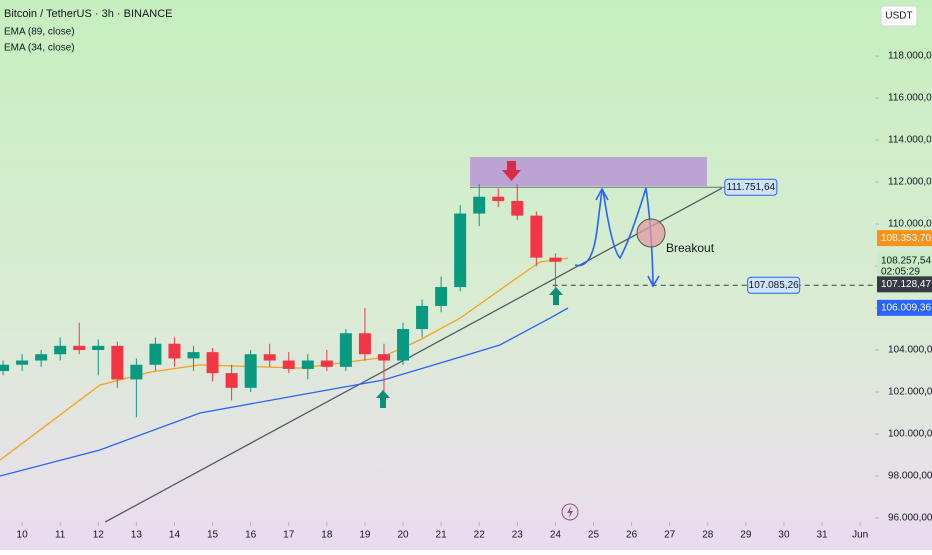  Describe the element at coordinates (910, 518) in the screenshot. I see `y-tick-label: 96.000,00` at that location.